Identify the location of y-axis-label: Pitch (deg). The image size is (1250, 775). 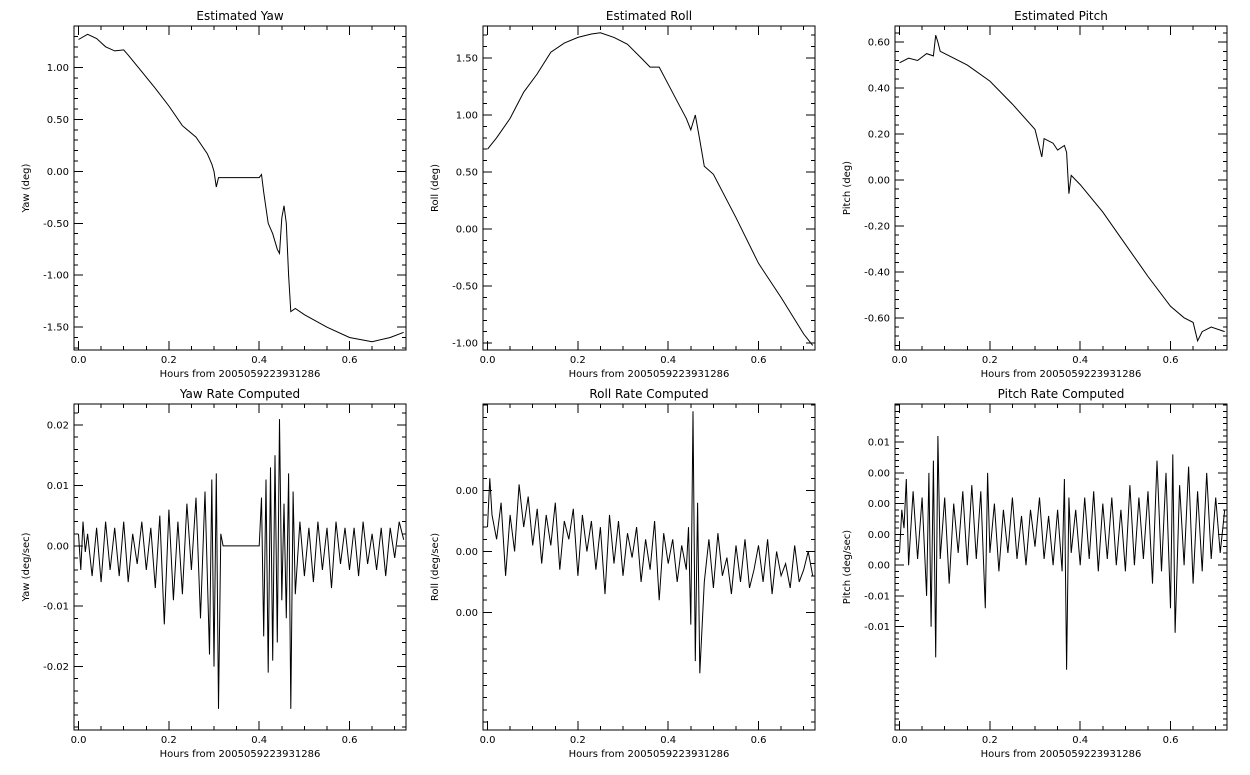
(847, 188).